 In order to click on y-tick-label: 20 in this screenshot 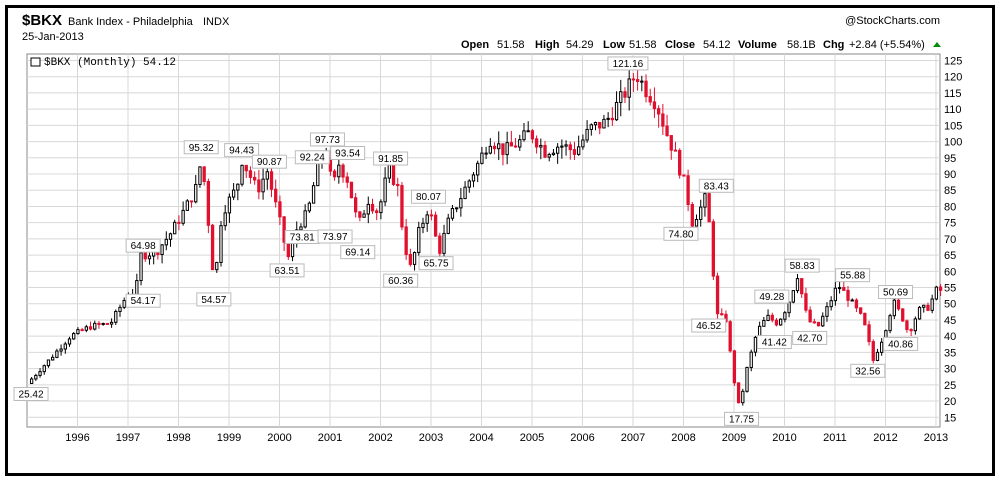, I will do `click(950, 402)`.